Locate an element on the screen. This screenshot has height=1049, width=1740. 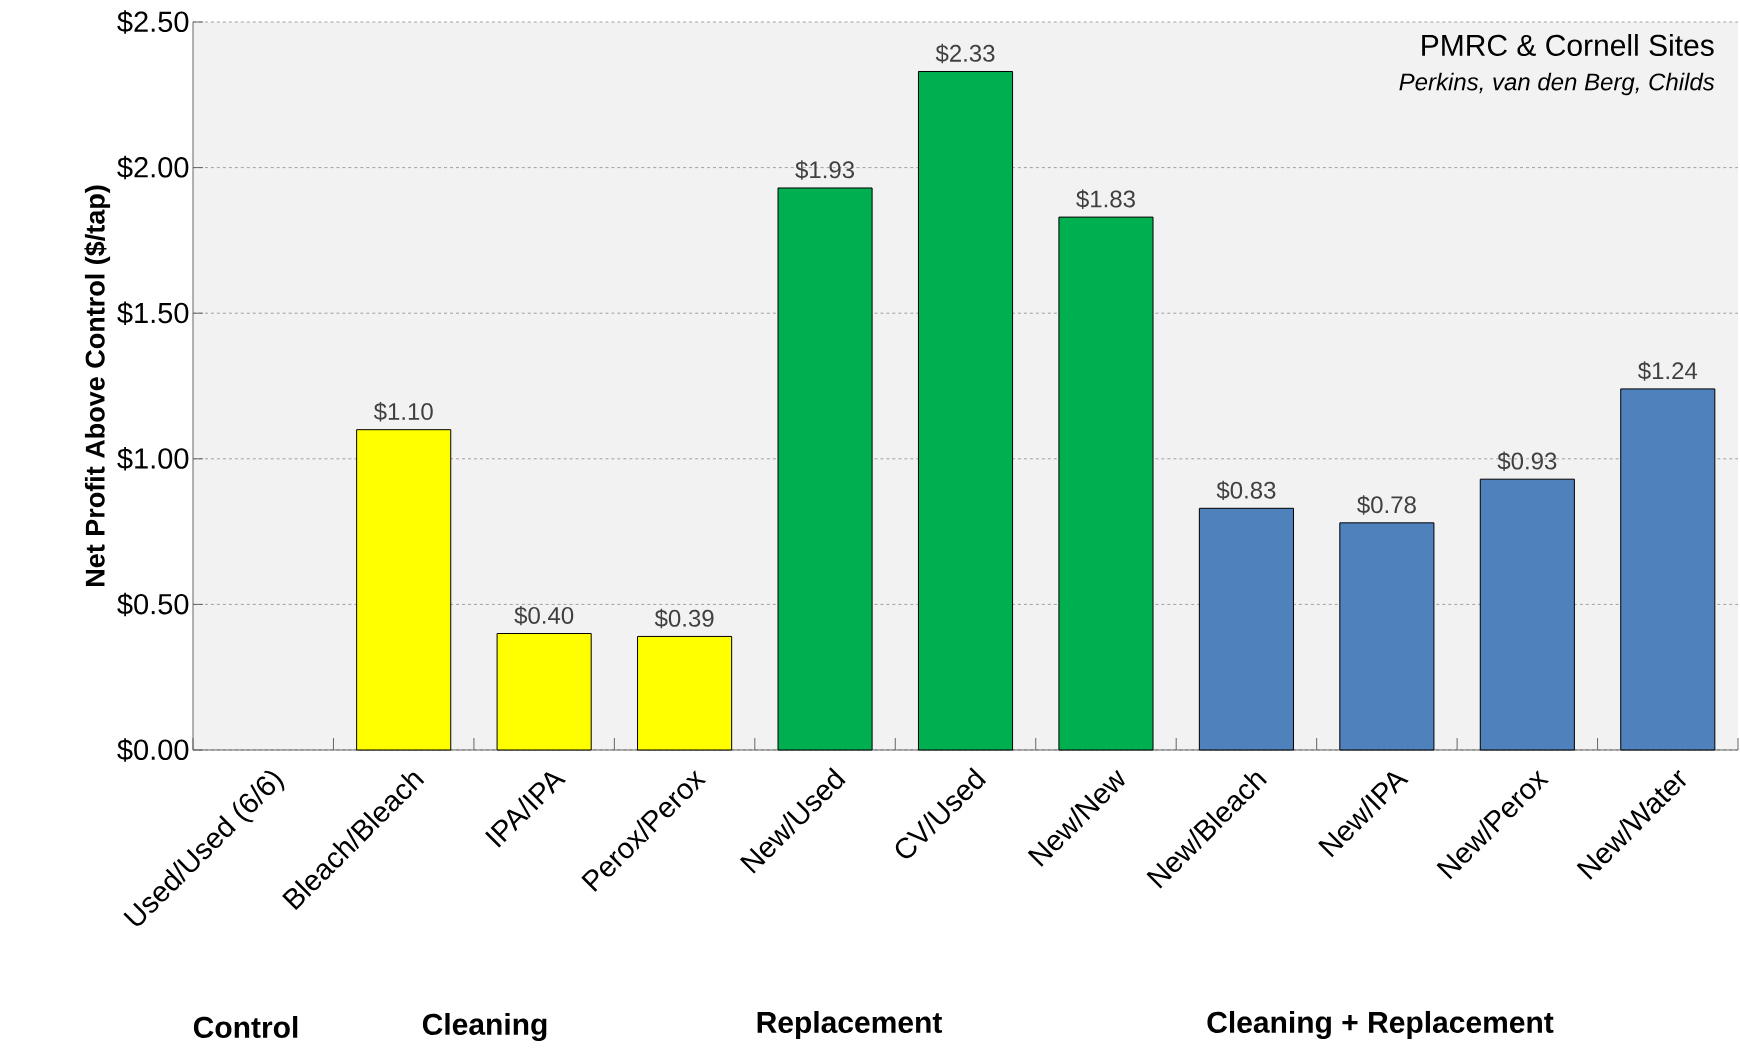
y-axis-title: Net Profit Above Control ($/tap) is located at coordinates (97, 385).